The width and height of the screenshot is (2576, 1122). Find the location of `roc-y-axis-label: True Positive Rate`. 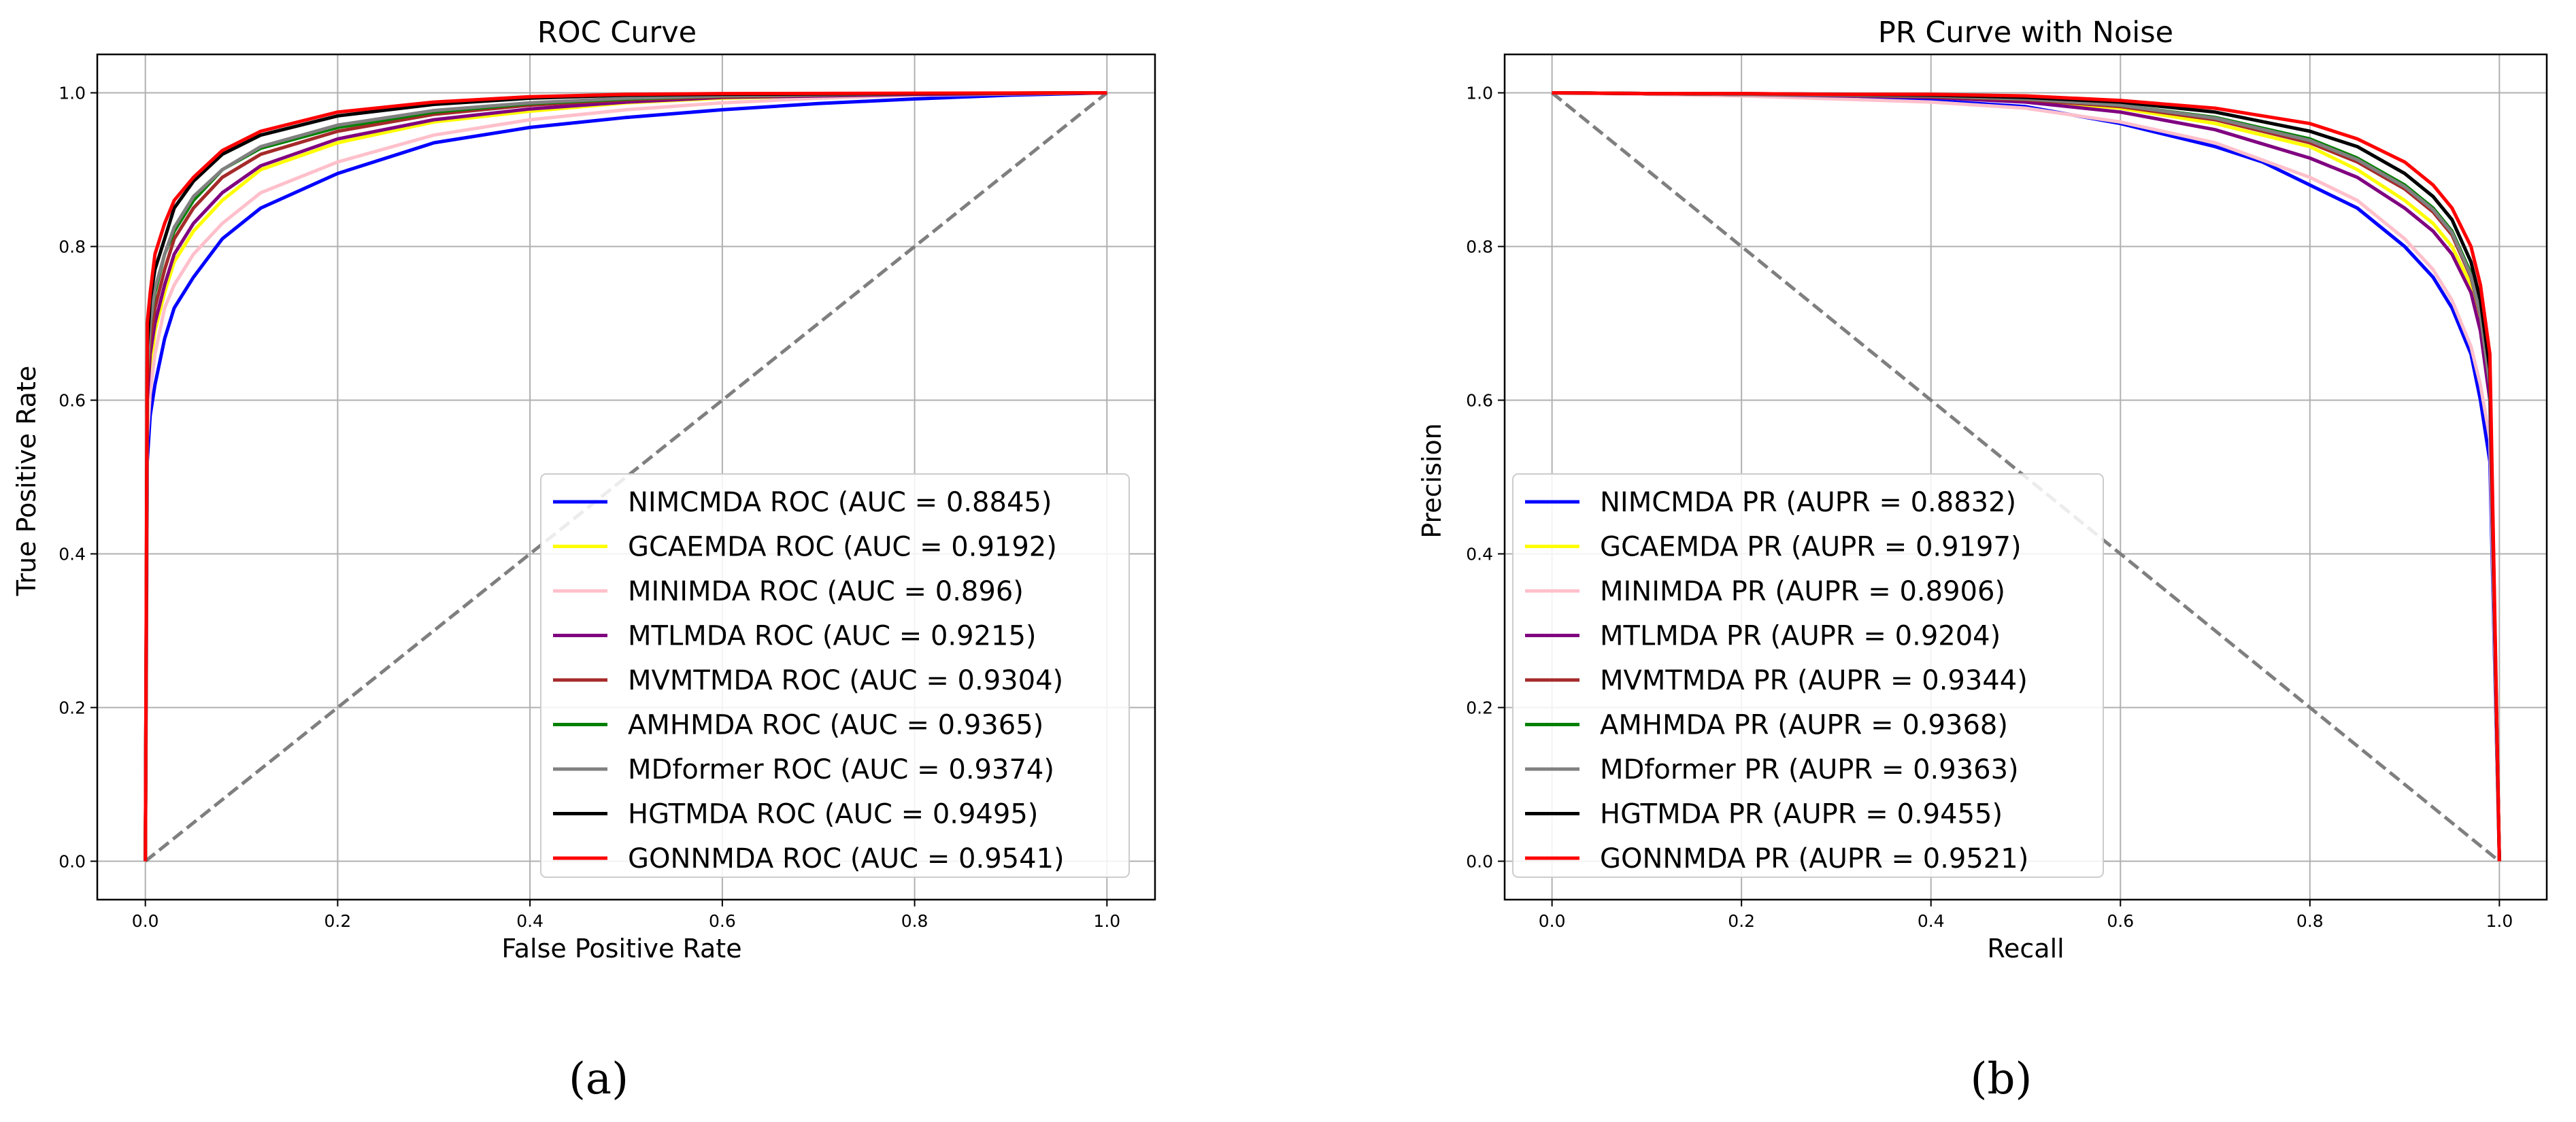

roc-y-axis-label: True Positive Rate is located at coordinates (26, 482).